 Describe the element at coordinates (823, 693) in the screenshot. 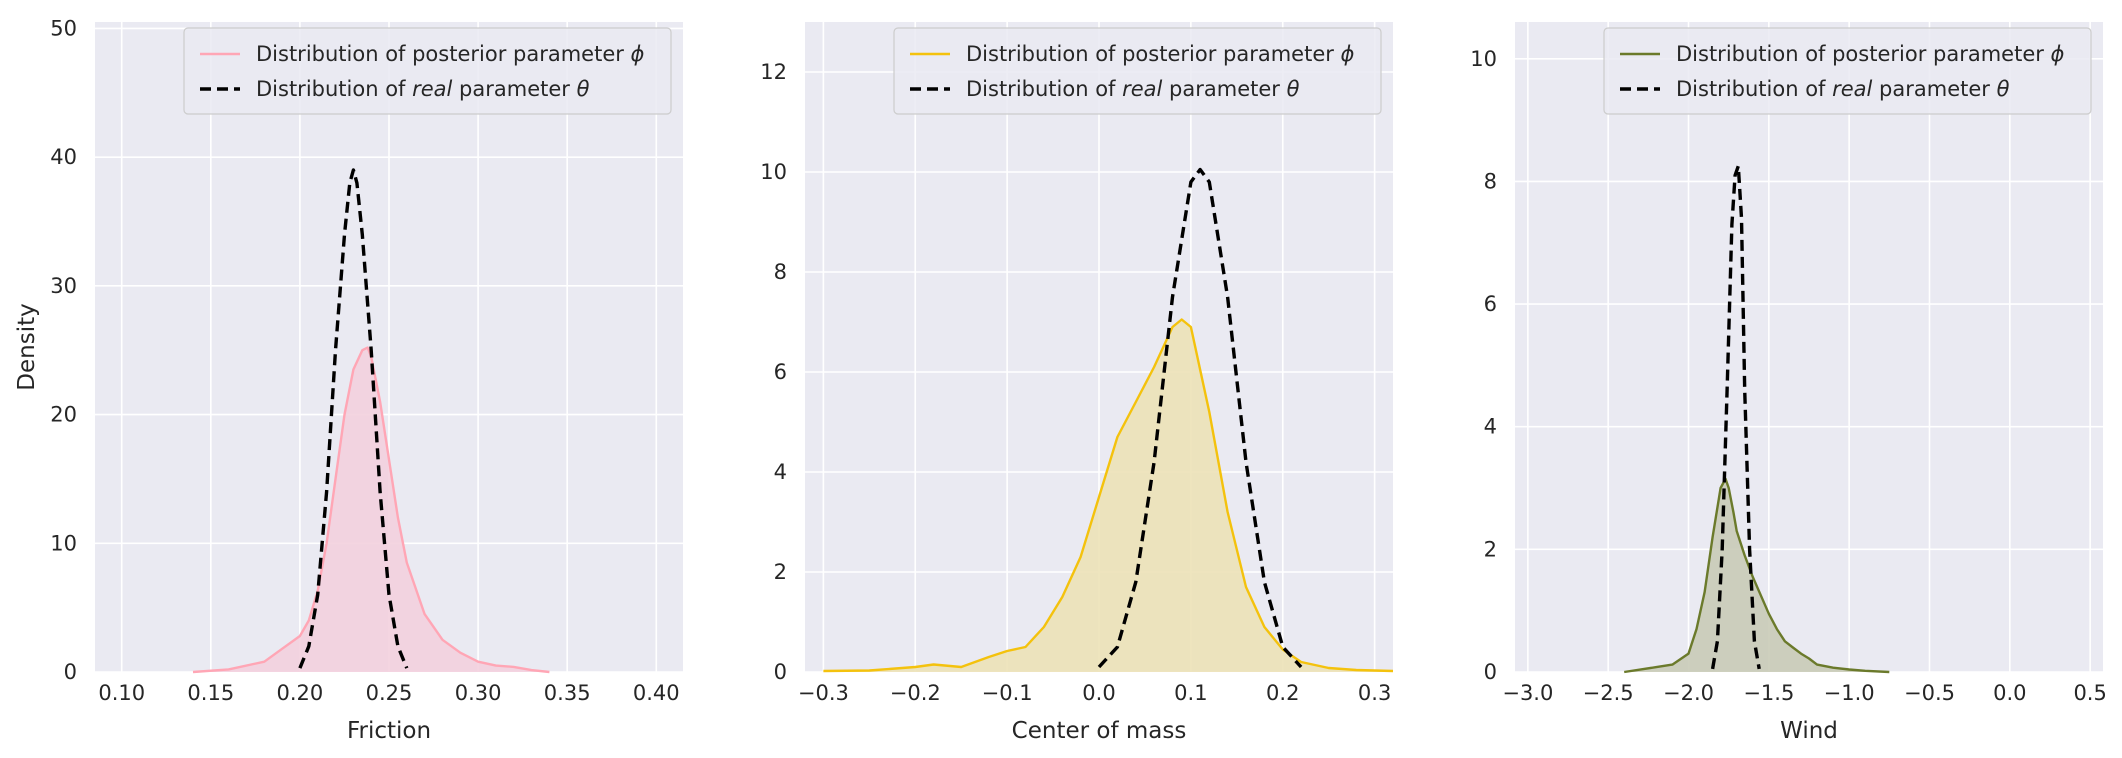

I see `x-tick-label: −0.3` at that location.